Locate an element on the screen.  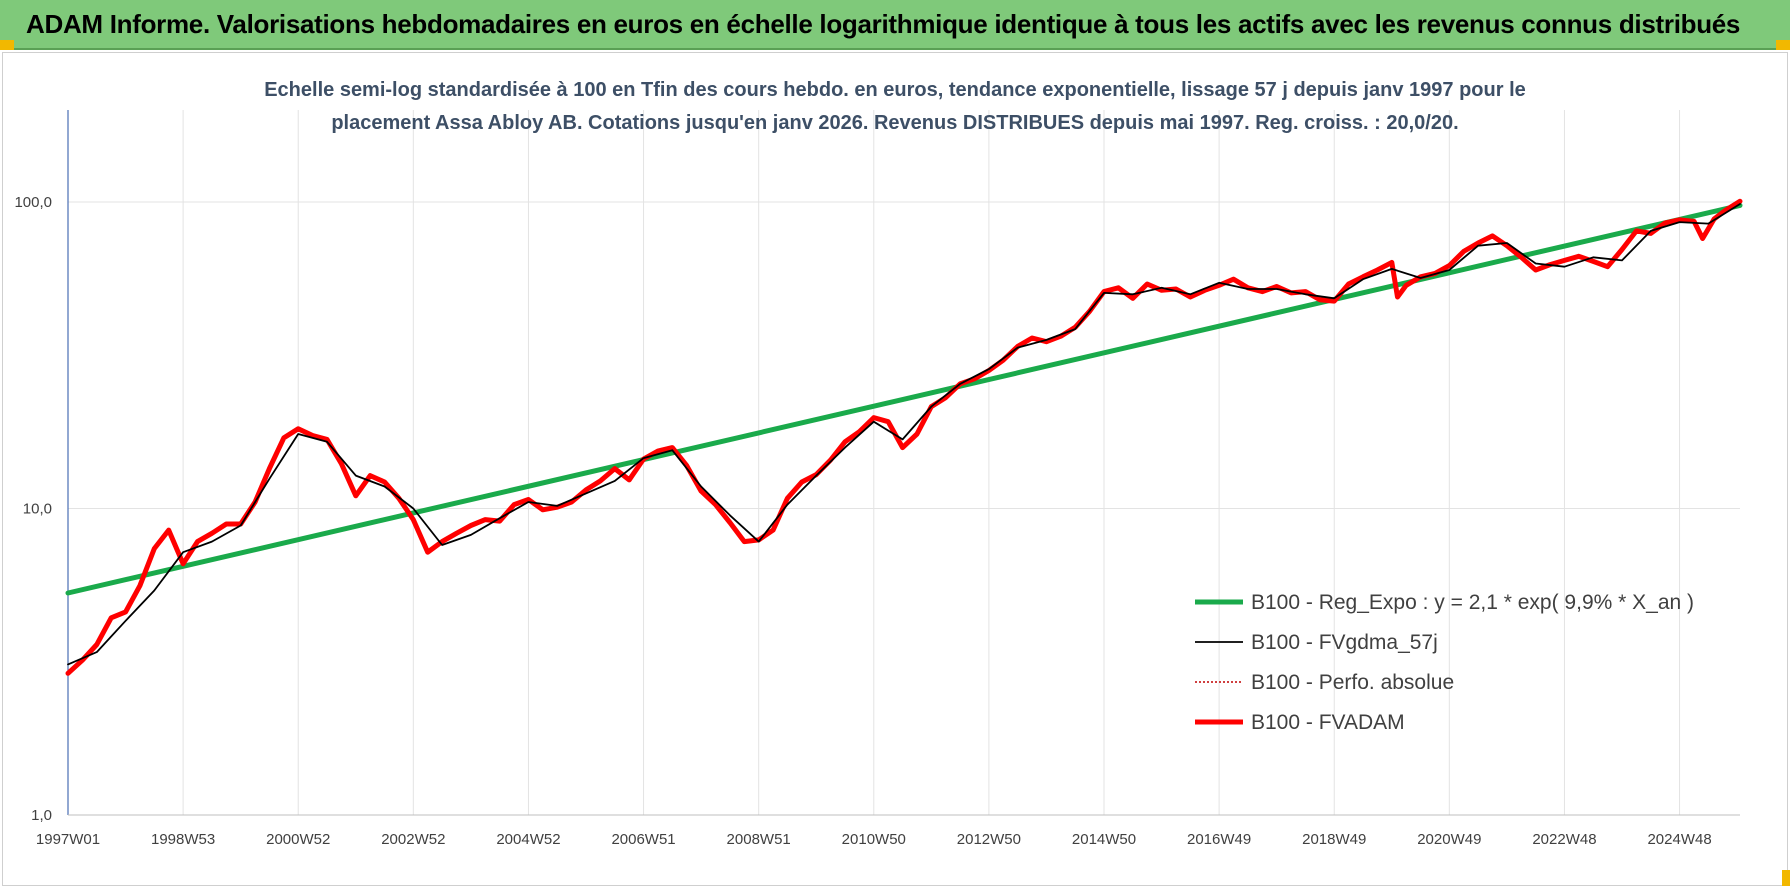
x-tick-label: 1998W53 is located at coordinates (183, 839).